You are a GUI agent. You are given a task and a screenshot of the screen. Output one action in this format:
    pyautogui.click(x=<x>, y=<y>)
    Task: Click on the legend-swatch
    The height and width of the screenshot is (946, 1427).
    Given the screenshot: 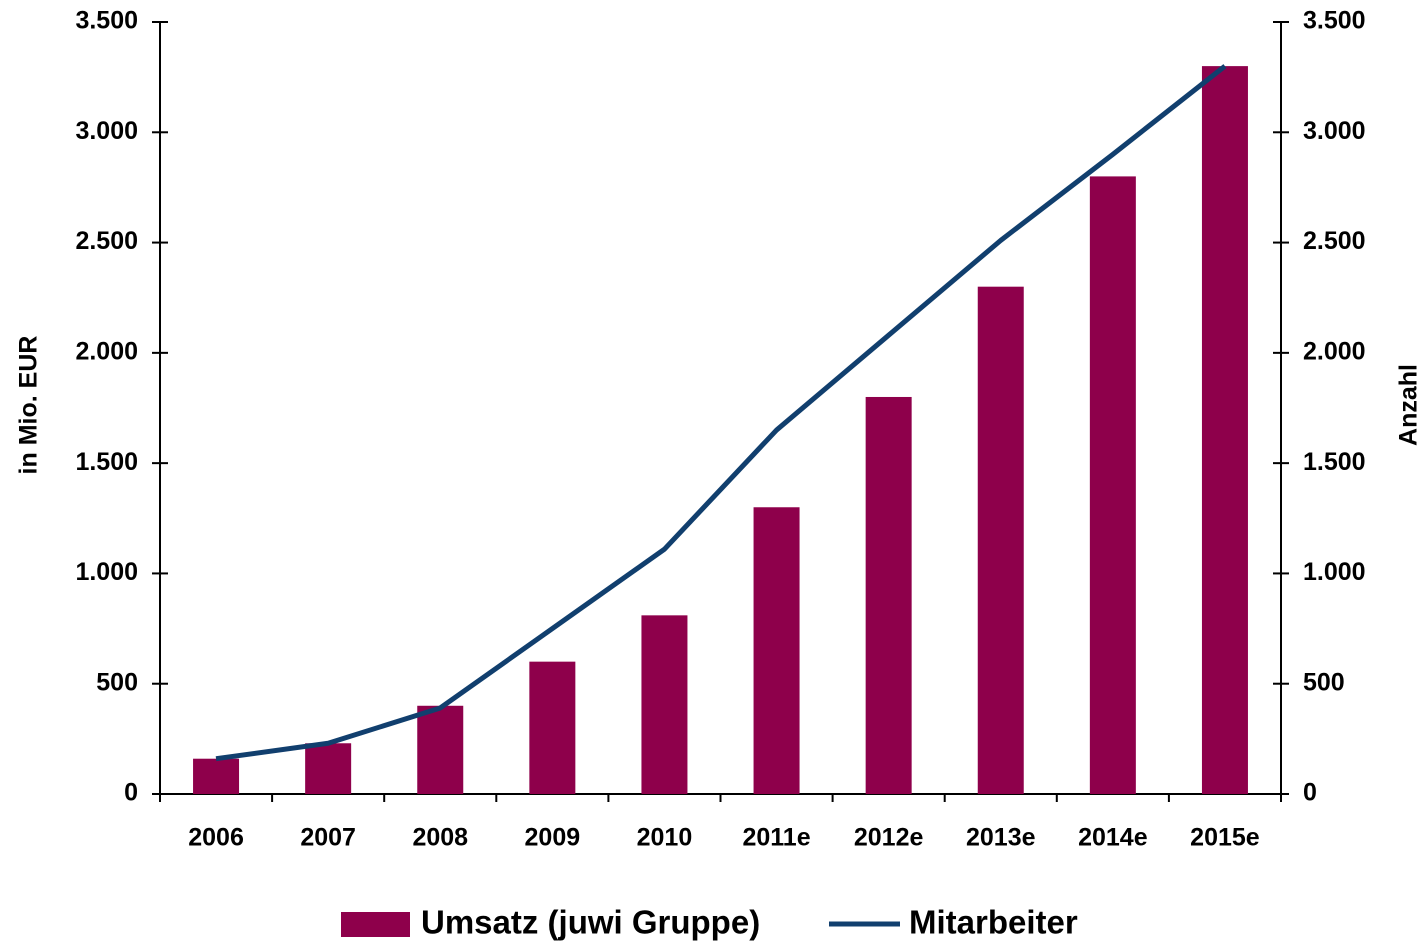 What is the action you would take?
    pyautogui.click(x=375, y=924)
    